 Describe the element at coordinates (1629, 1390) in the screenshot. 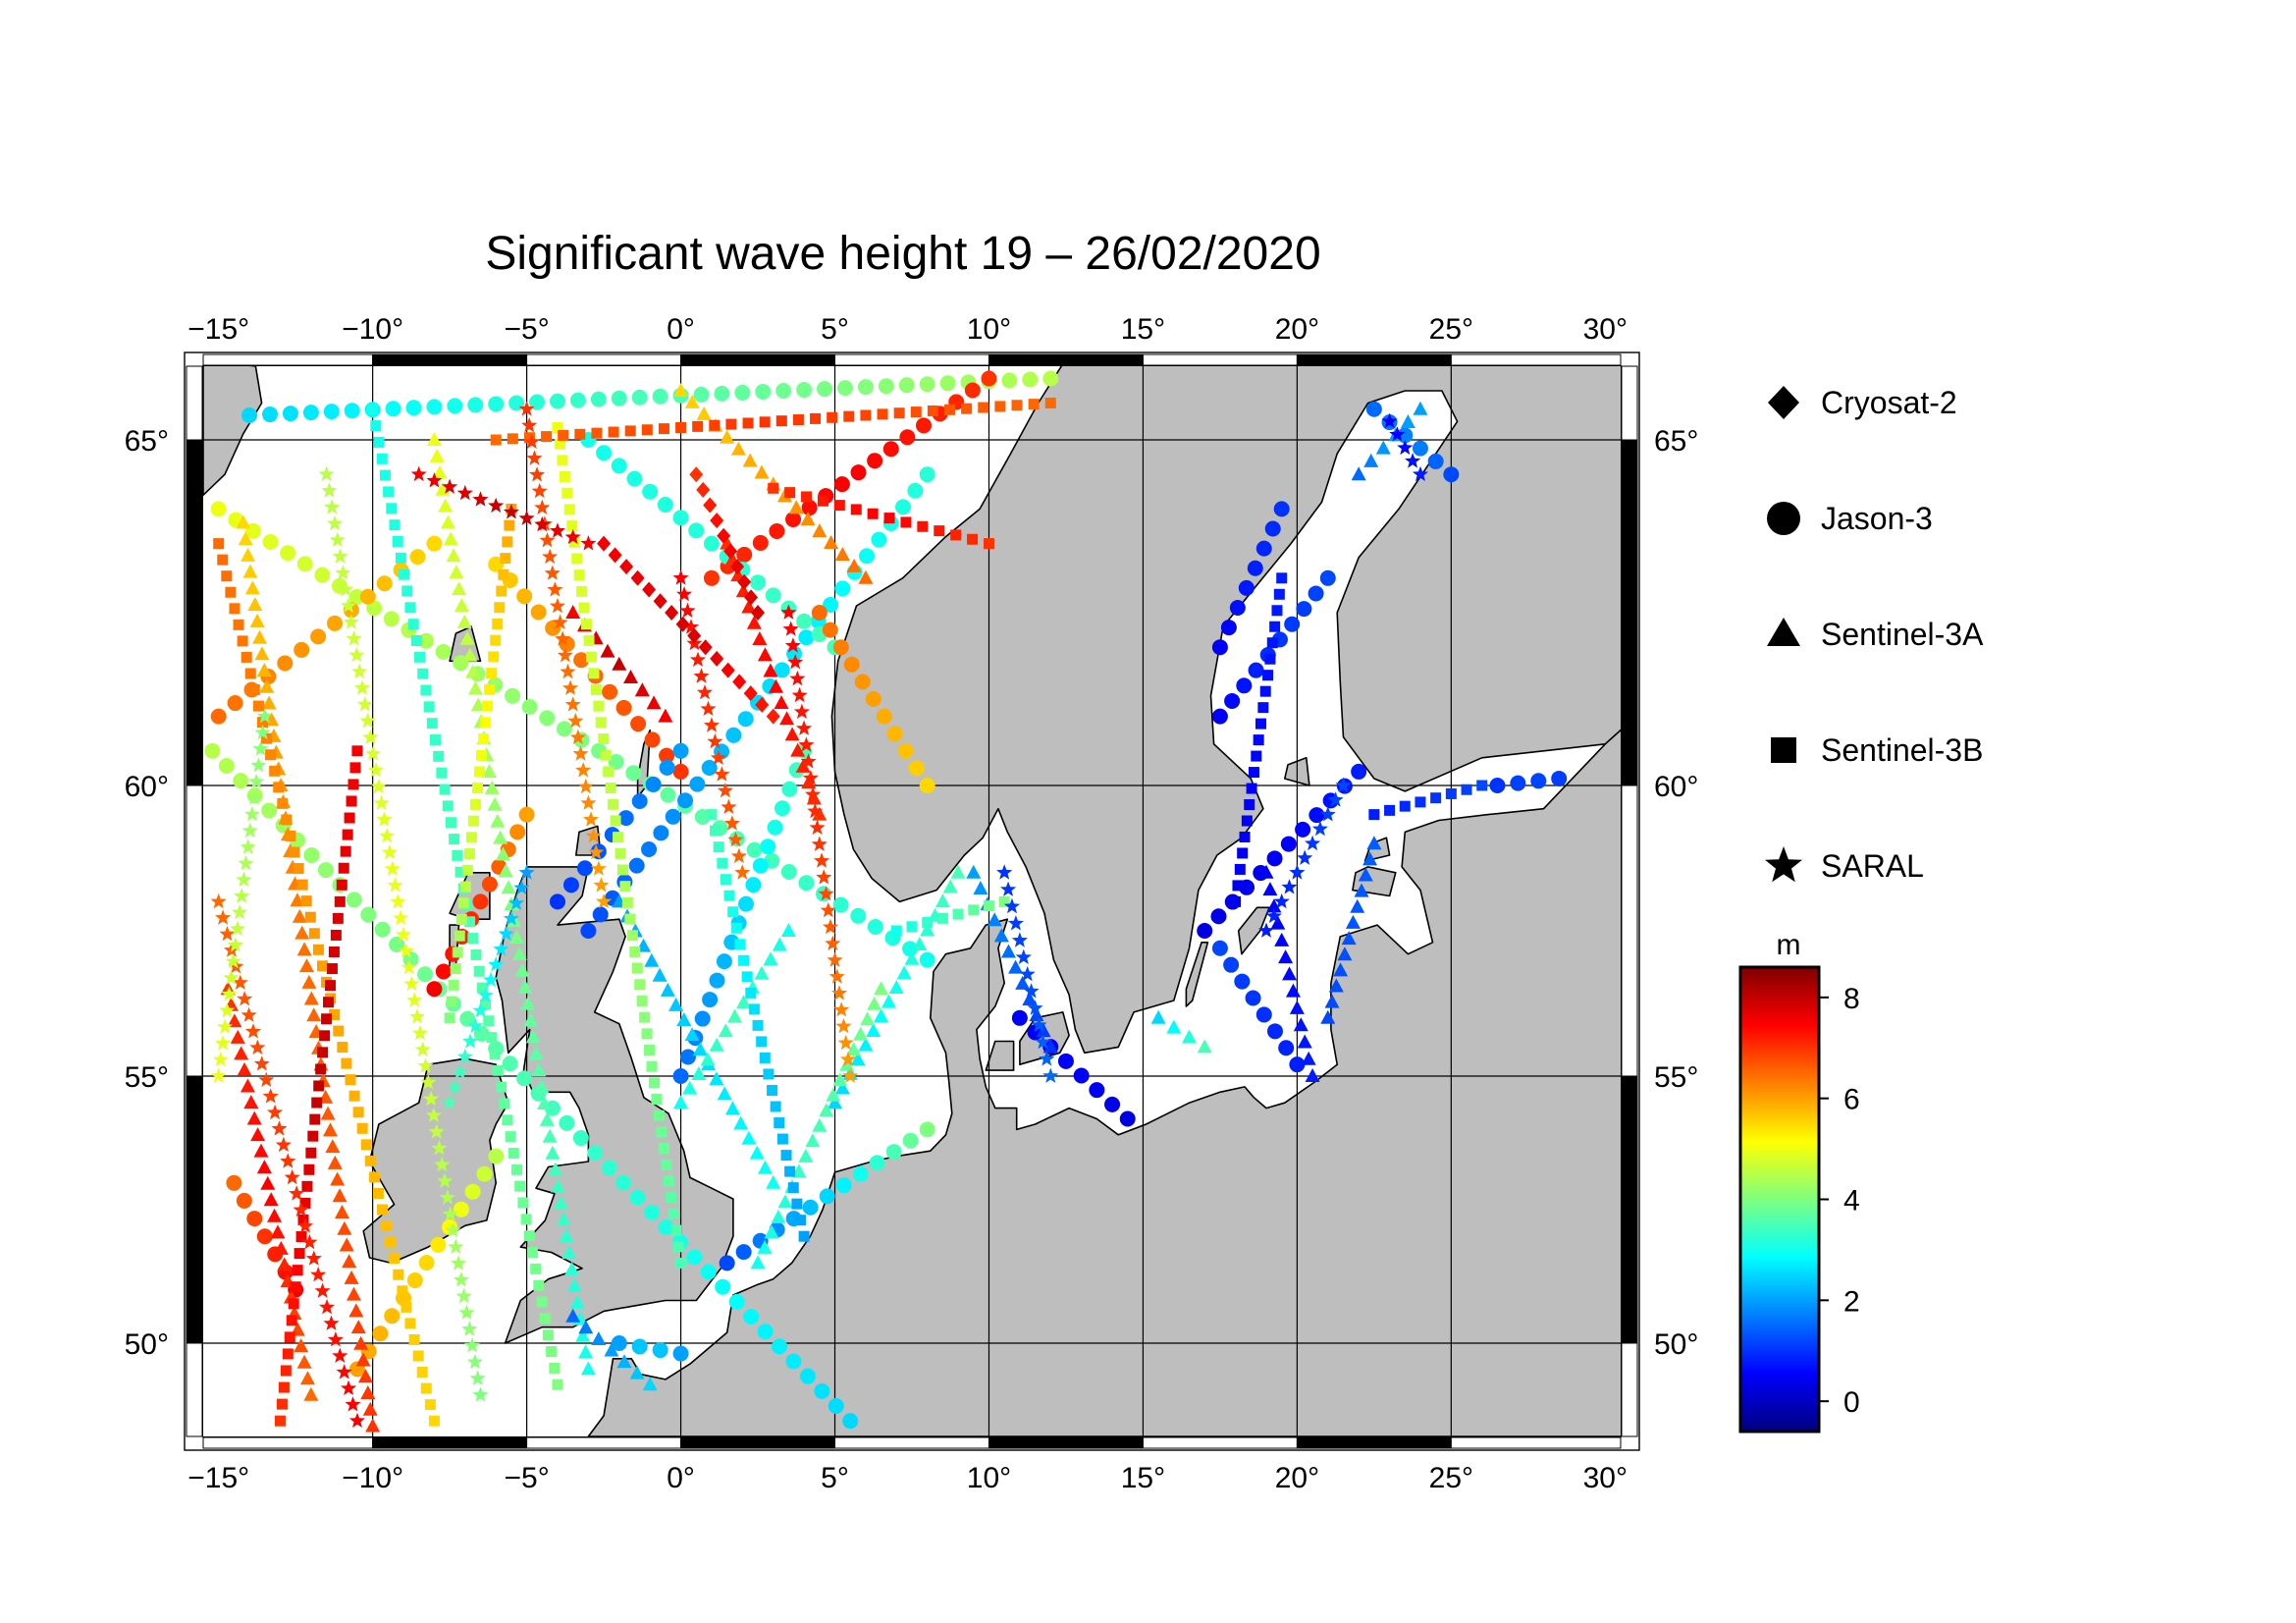

I see `frame-scale-segment-right` at that location.